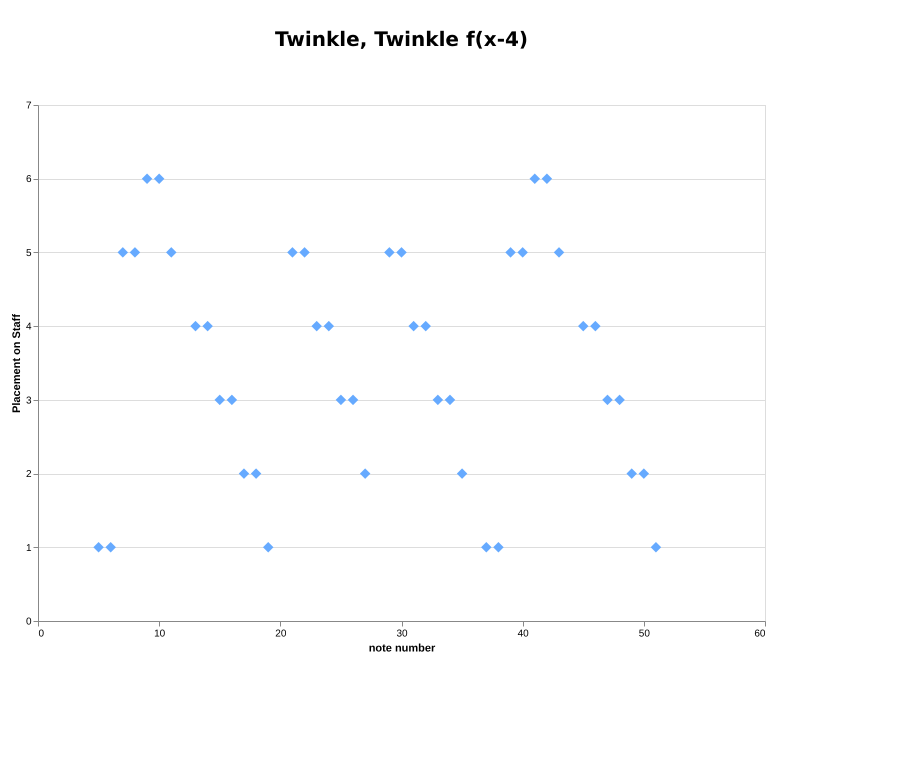  What do you see at coordinates (41, 634) in the screenshot?
I see `x-tick-label: 0` at bounding box center [41, 634].